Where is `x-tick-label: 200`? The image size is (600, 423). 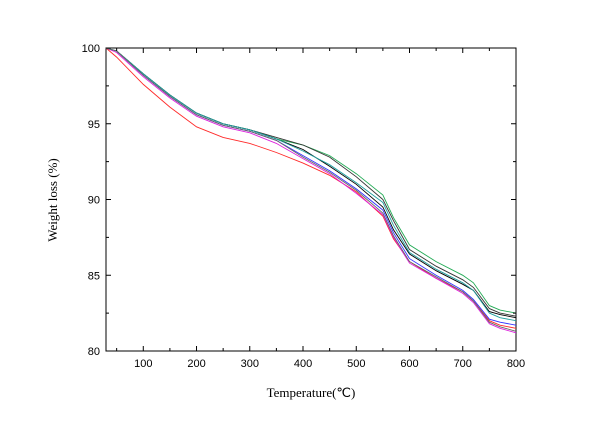 x-tick-label: 200 is located at coordinates (196, 364).